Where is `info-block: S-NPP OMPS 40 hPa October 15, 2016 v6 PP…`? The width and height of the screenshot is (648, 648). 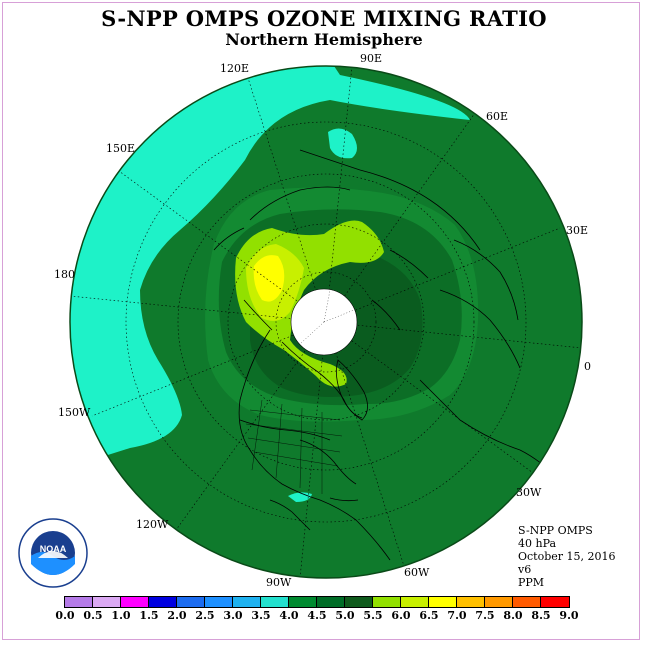
info-block: S-NPP OMPS 40 hPa October 15, 2016 v6 PP… is located at coordinates (567, 556).